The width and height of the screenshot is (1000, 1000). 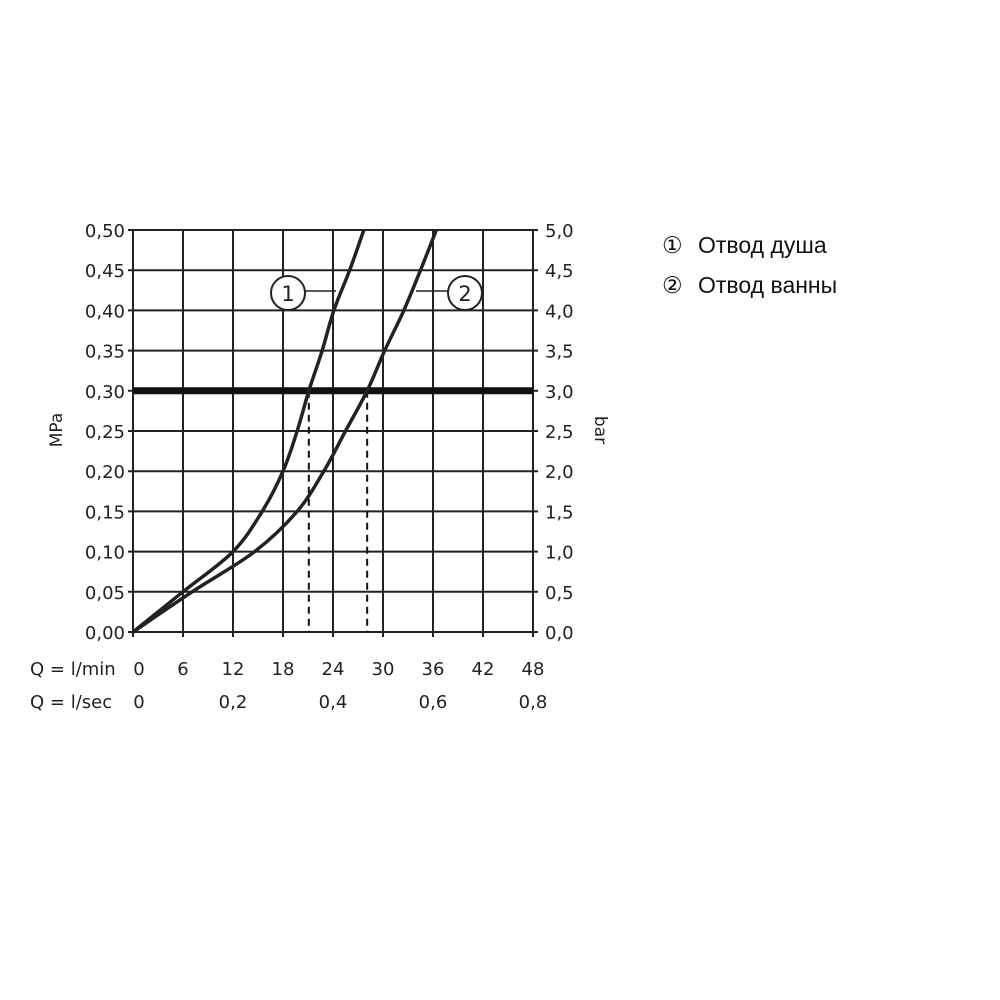 What do you see at coordinates (105, 593) in the screenshot?
I see `y-tick-label-left: 0,05` at bounding box center [105, 593].